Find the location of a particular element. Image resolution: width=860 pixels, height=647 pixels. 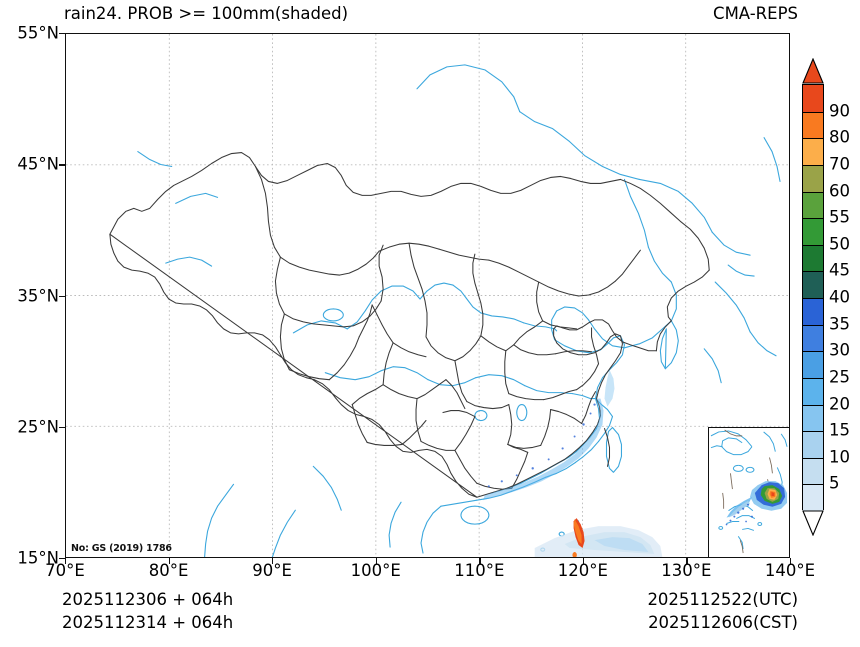

xtick-label-110e: 110°E is located at coordinates (479, 570).